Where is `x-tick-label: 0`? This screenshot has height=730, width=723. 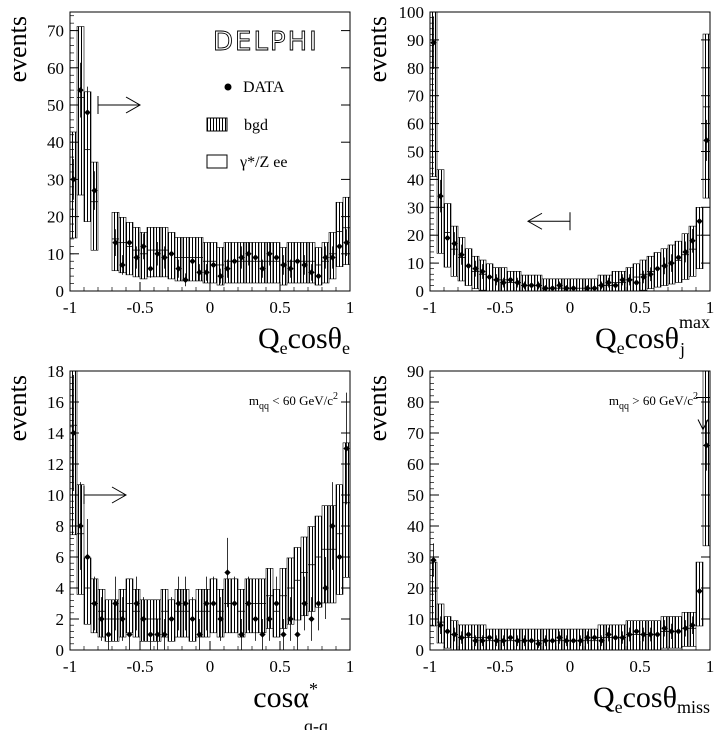 x-tick-label: 0 is located at coordinates (570, 666).